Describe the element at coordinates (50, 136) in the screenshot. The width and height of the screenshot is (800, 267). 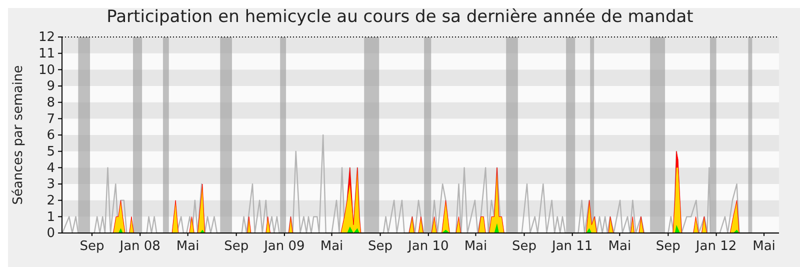
I see `y-tick-label: 6` at that location.